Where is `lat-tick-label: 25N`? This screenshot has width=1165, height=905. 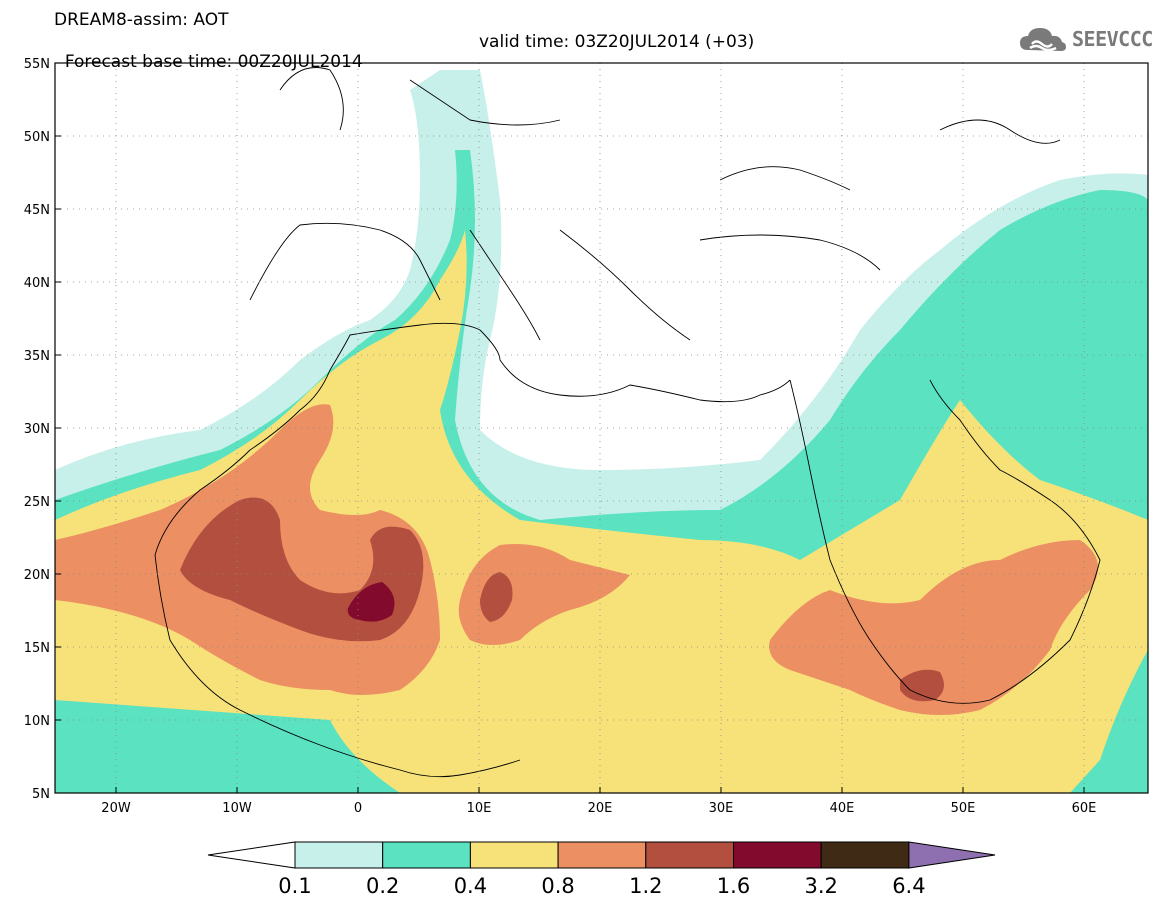
lat-tick-label: 25N is located at coordinates (37, 502).